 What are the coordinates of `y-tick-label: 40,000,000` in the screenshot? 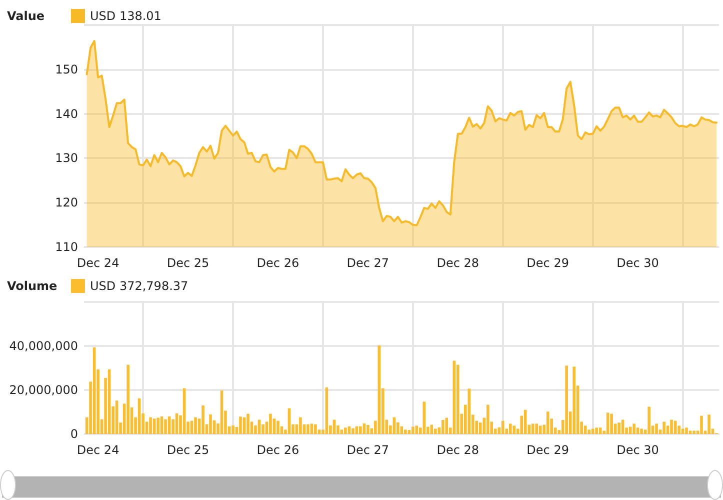 It's located at (43, 346).